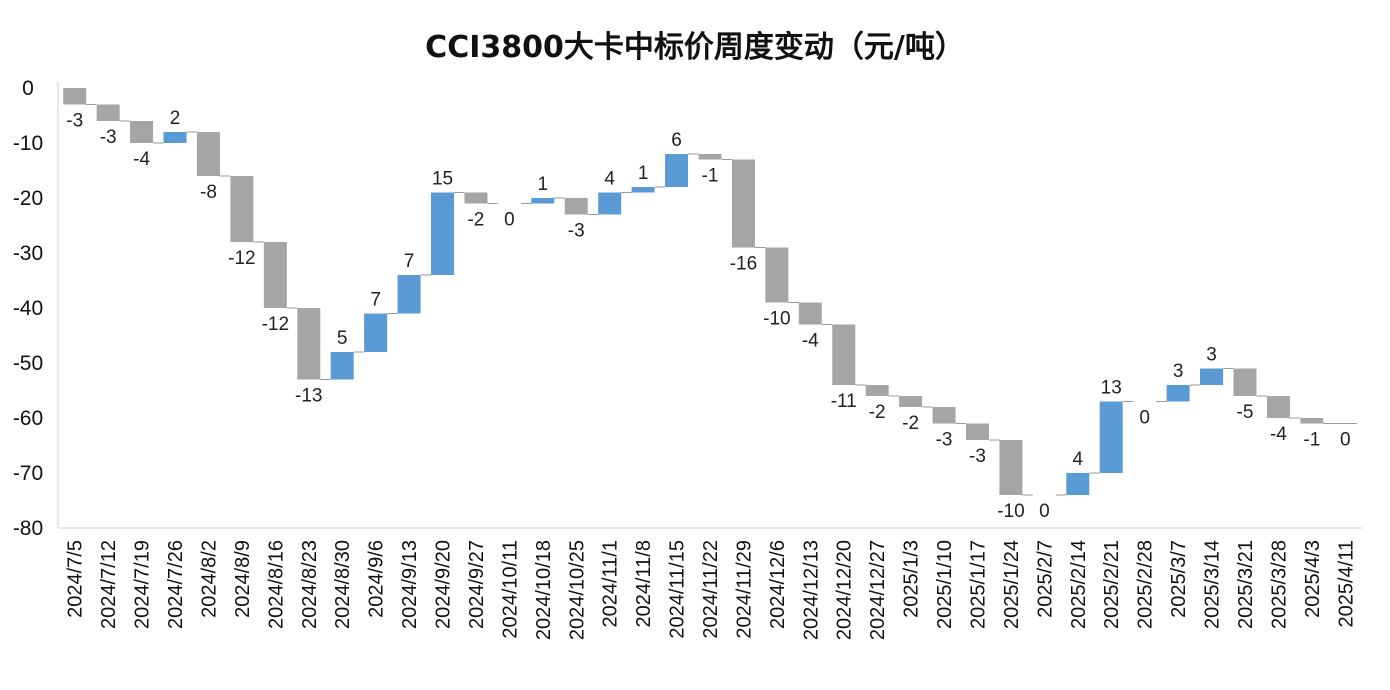  I want to click on x-tick-label: 2025/3/28, so click(1279, 584).